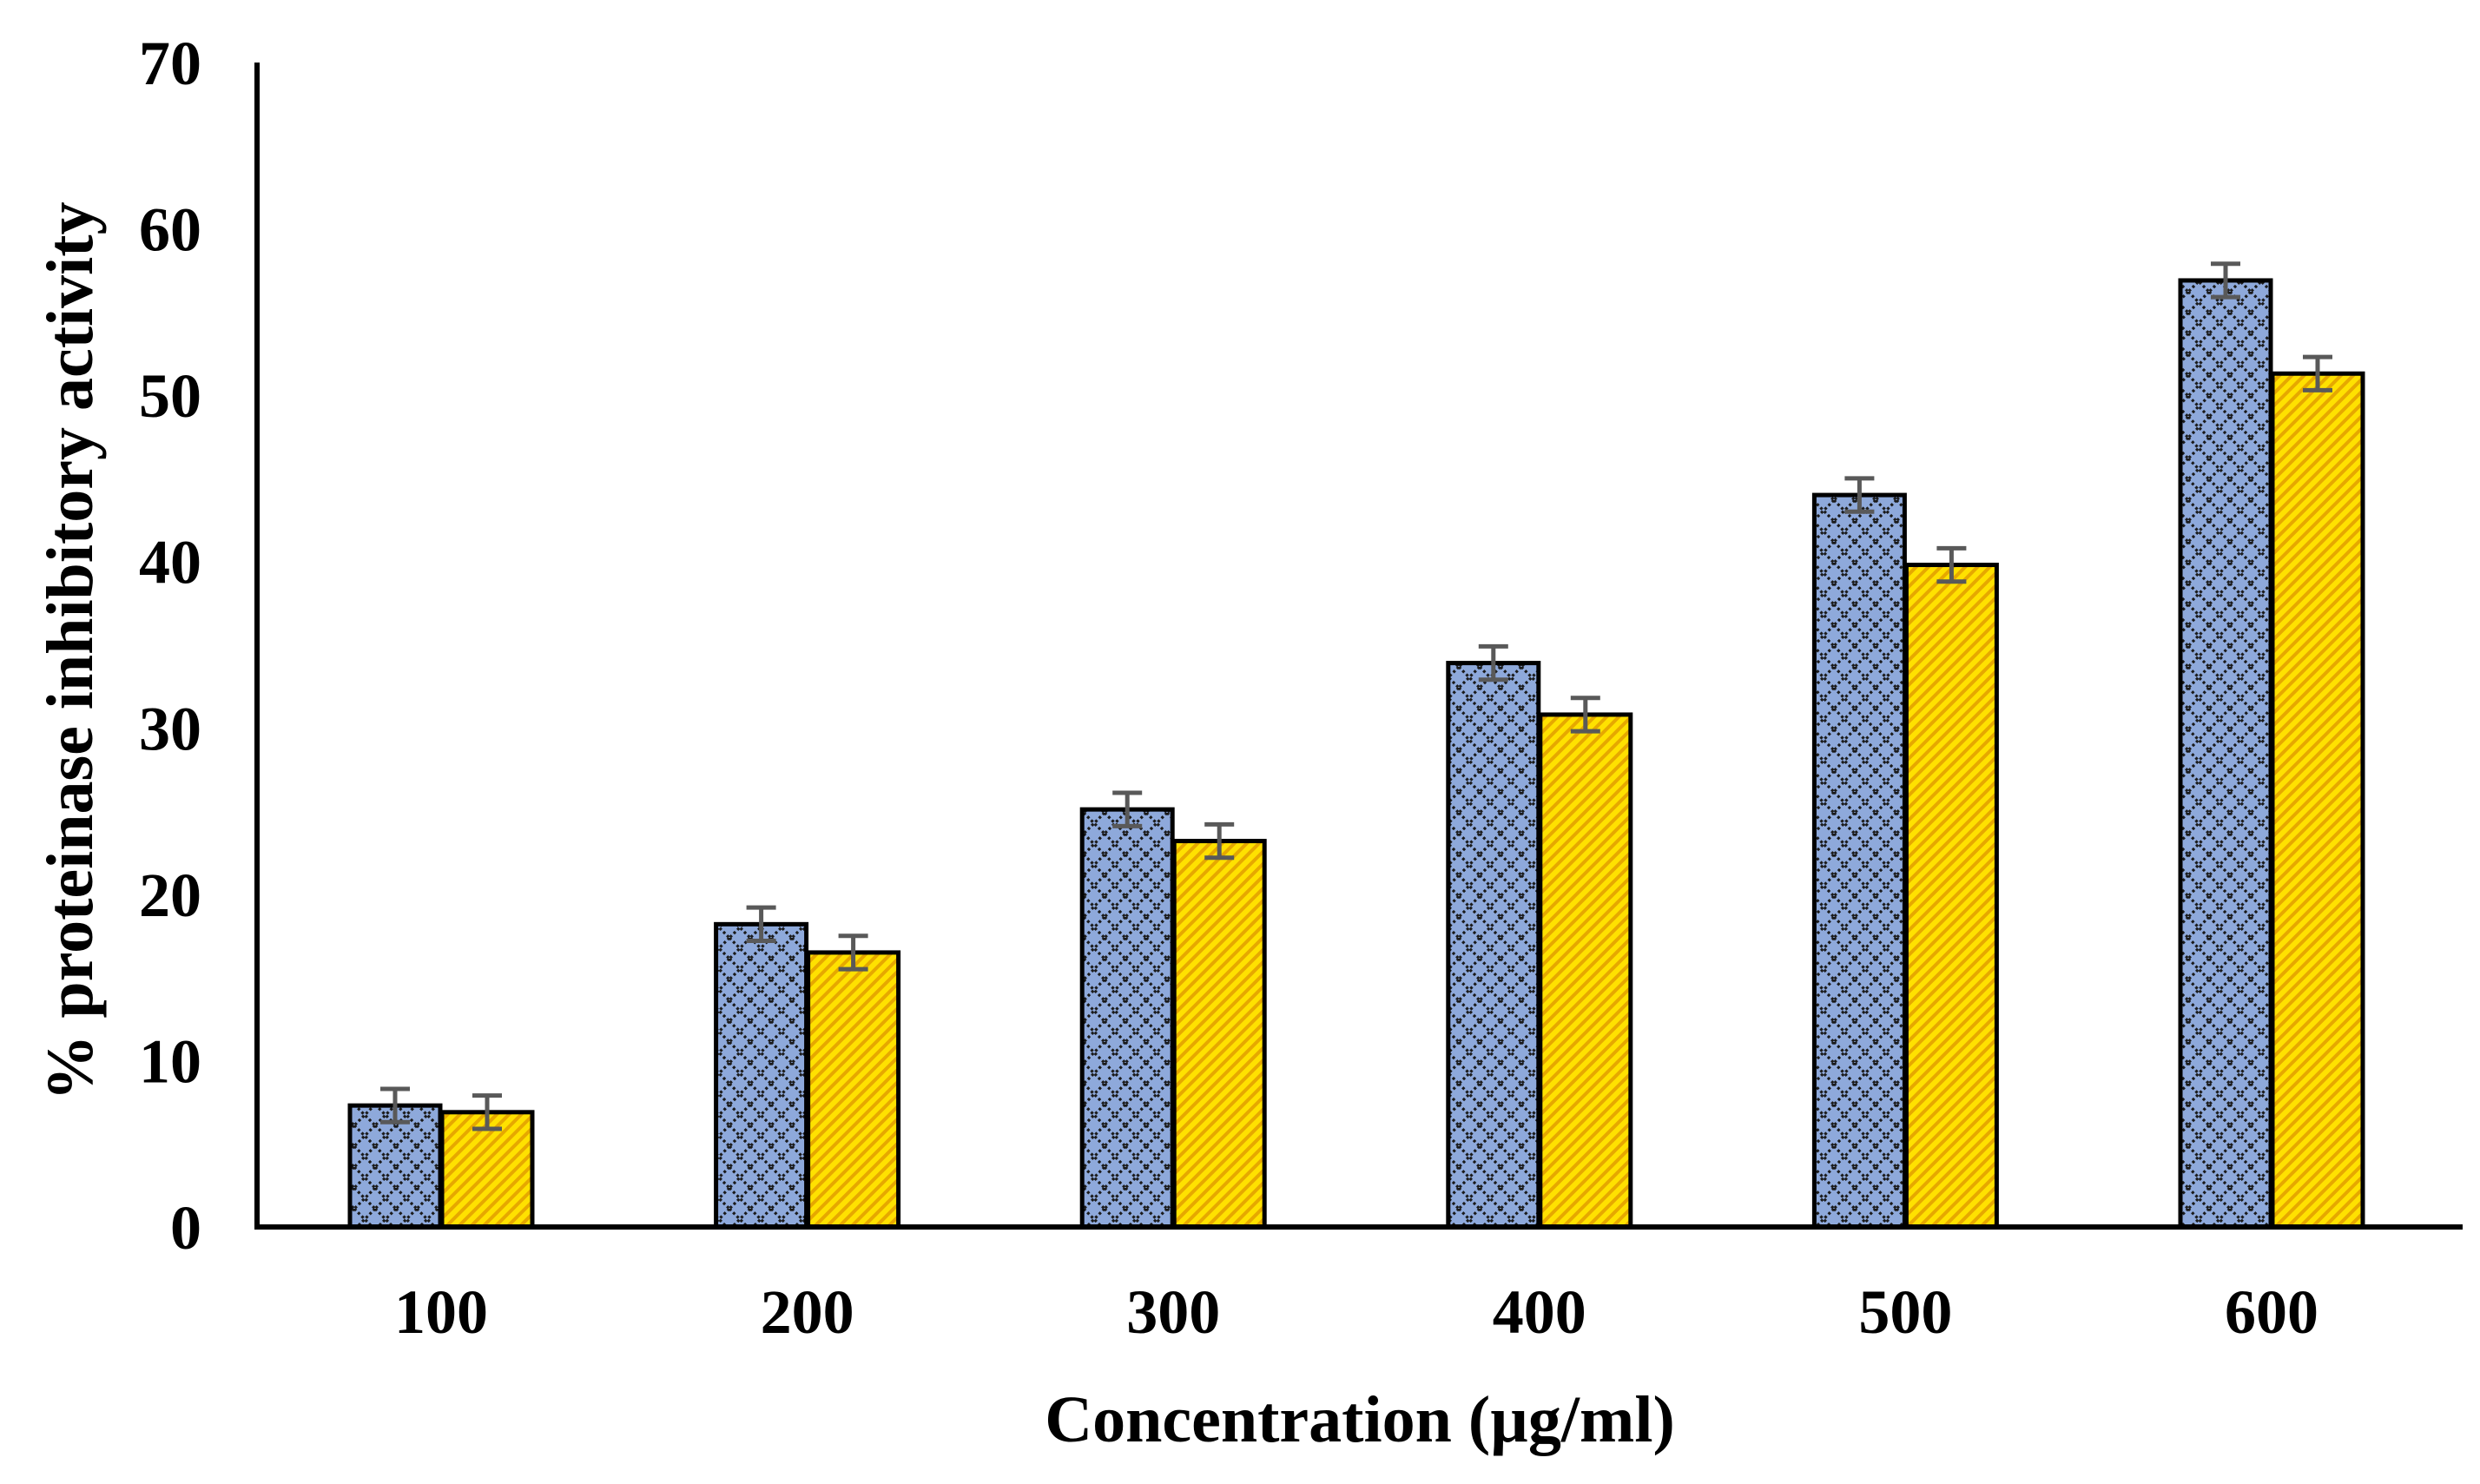  I want to click on x-axis-title: Concentration (µg/ml), so click(1360, 1419).